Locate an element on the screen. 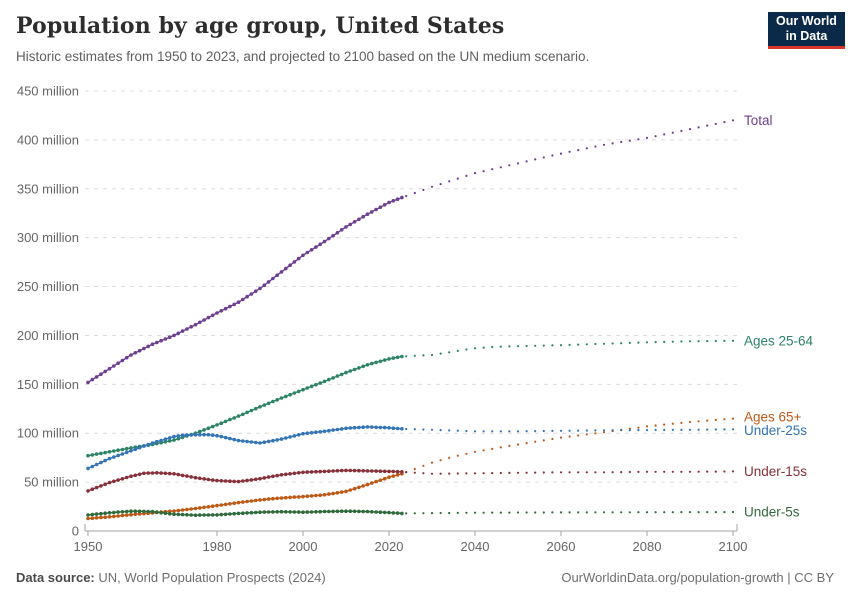 The image size is (850, 600). series-label-under-15s: Under-15s is located at coordinates (775, 471).